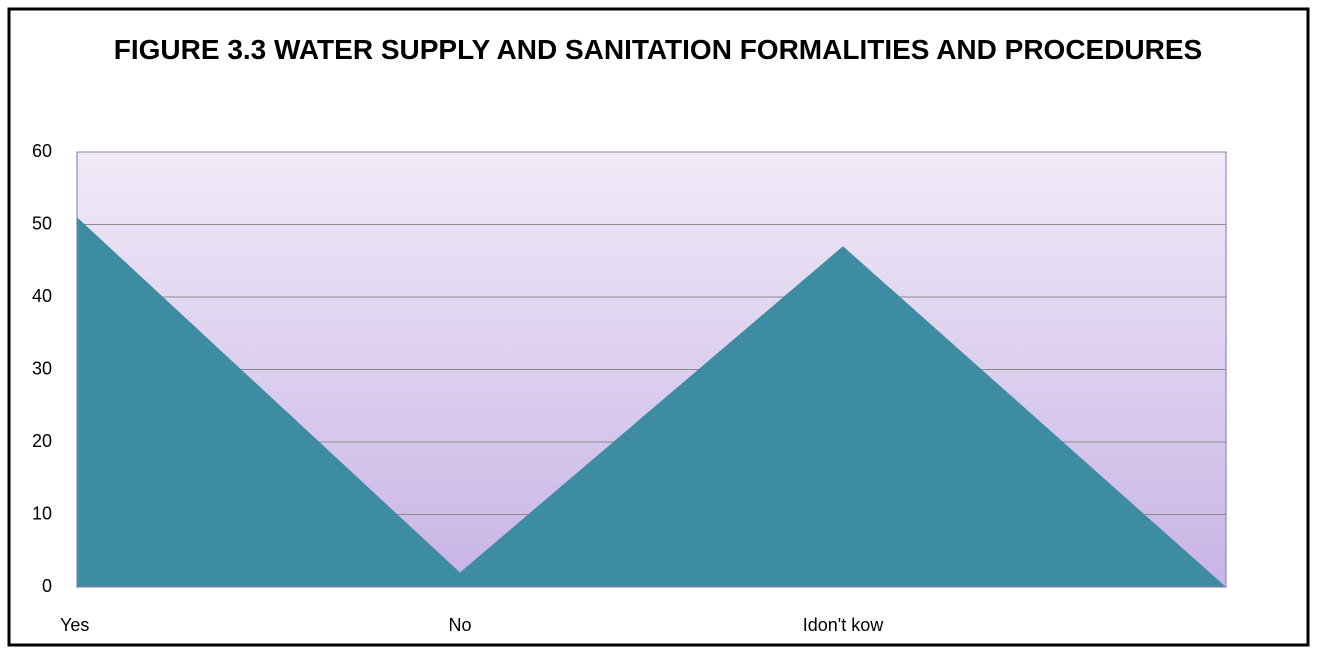 The height and width of the screenshot is (654, 1317). Describe the element at coordinates (47, 586) in the screenshot. I see `y-tick-label: 0` at that location.